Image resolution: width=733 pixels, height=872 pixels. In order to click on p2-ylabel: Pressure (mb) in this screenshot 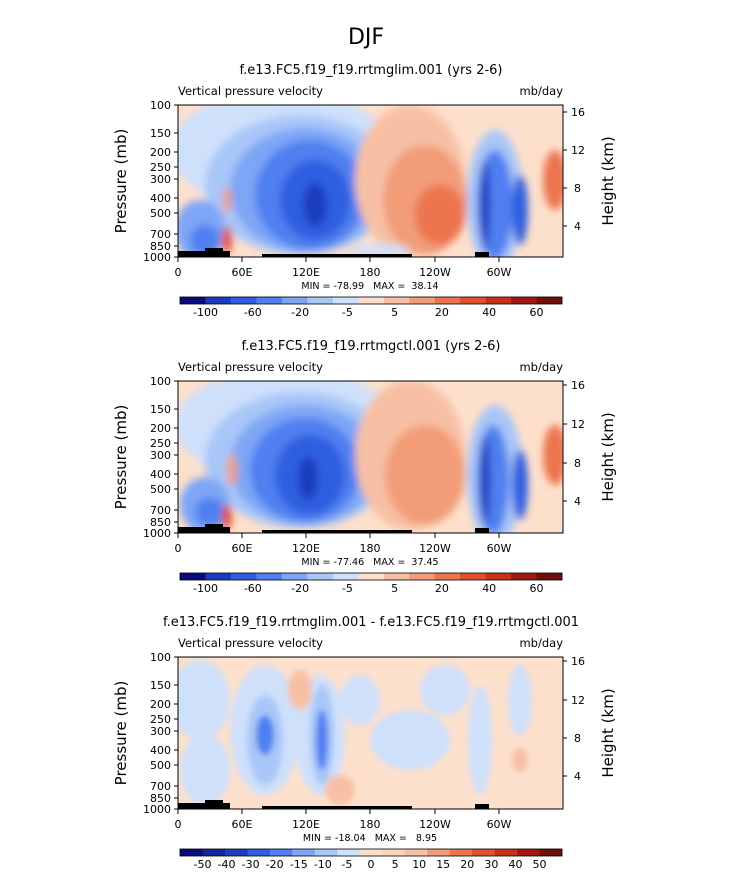, I will do `click(121, 457)`.